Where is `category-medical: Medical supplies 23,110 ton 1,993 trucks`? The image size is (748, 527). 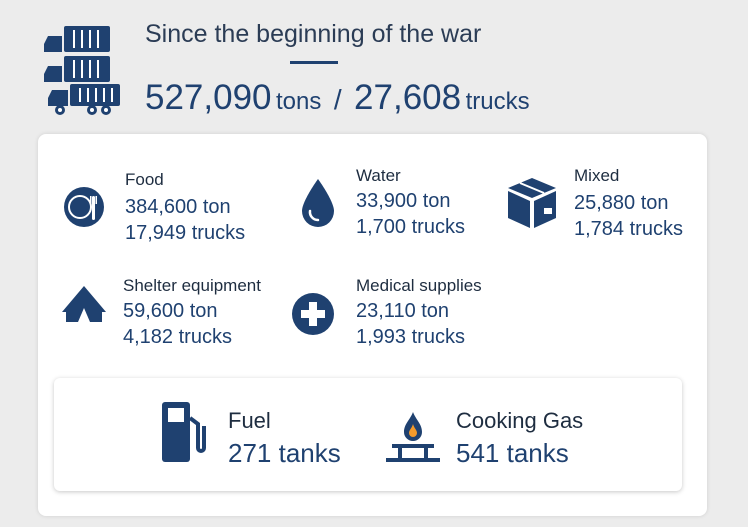
category-medical: Medical supplies 23,110 ton 1,993 trucks is located at coordinates (419, 313).